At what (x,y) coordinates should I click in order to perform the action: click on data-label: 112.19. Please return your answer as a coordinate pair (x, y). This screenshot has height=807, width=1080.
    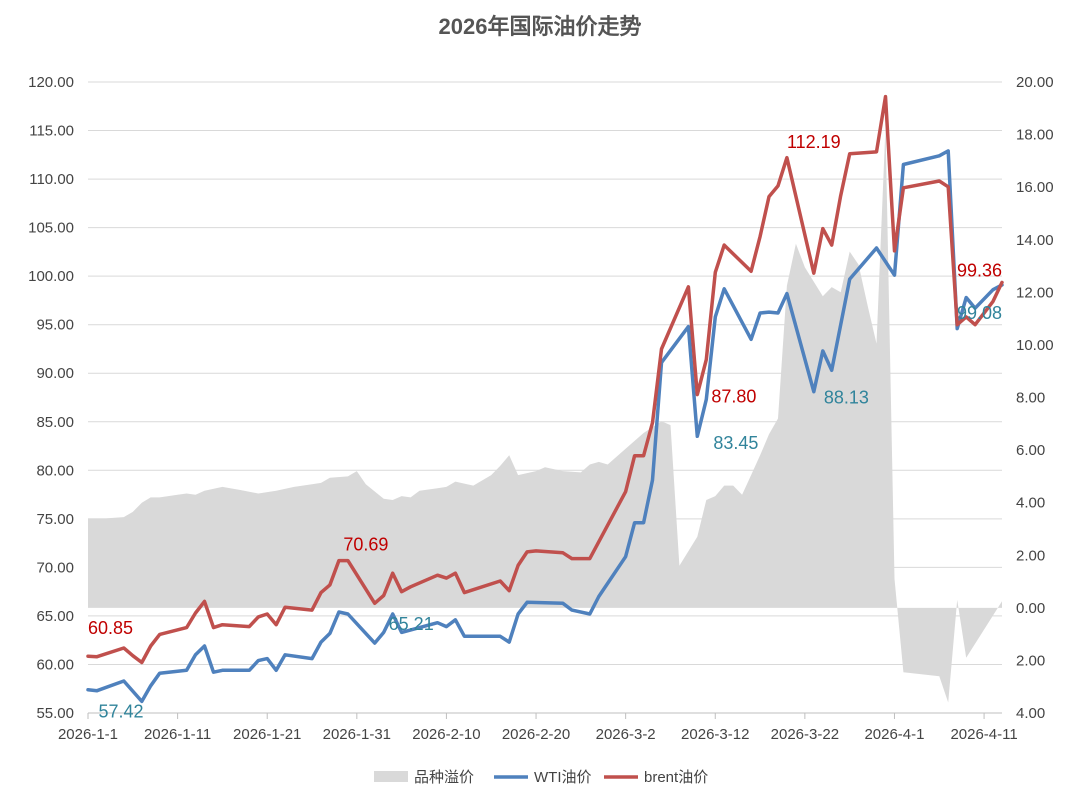
    Looking at the image, I should click on (814, 142).